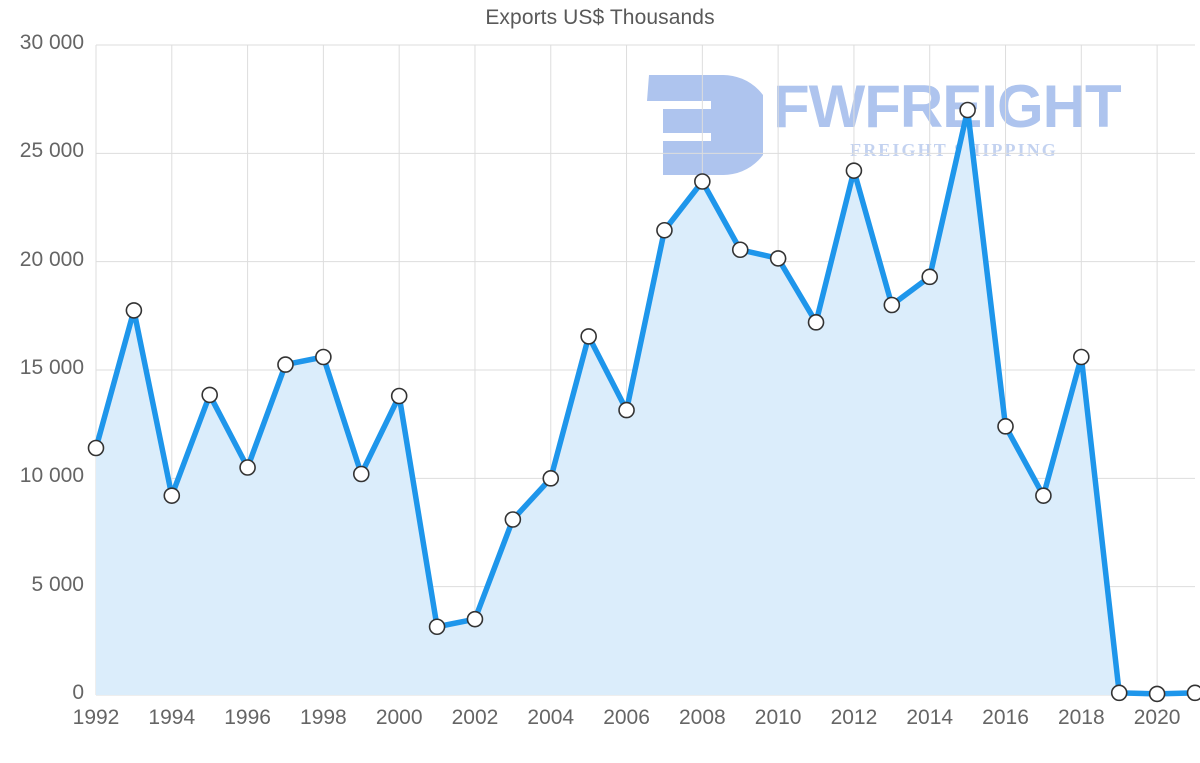  Describe the element at coordinates (475, 619) in the screenshot. I see `data-point-marker: 2002: 3500` at that location.